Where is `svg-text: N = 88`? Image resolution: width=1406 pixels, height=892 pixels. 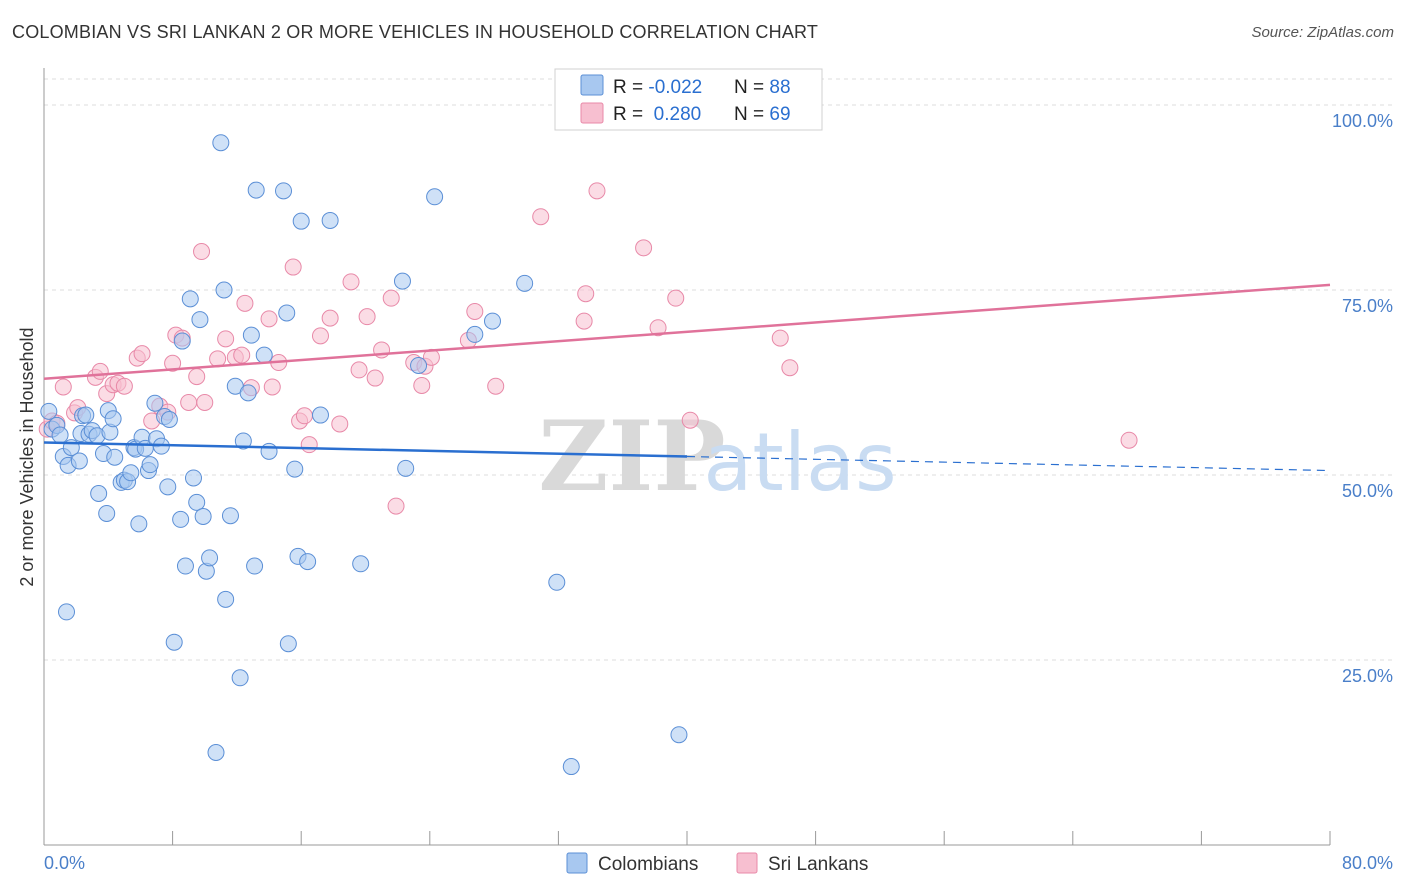 svg-text: N = 88 is located at coordinates (762, 87).